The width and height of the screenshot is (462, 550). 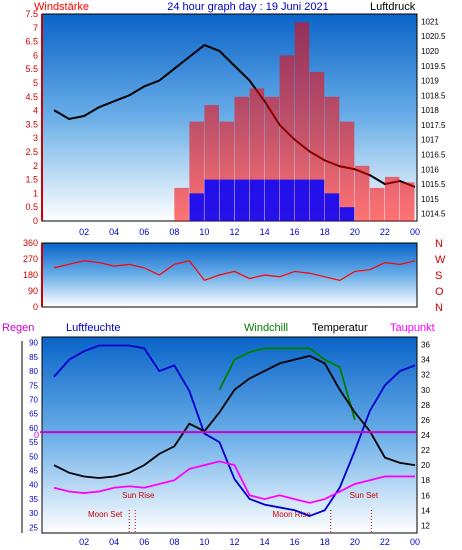 What do you see at coordinates (33, 428) in the screenshot?
I see `humidity-tick-label: 60` at bounding box center [33, 428].